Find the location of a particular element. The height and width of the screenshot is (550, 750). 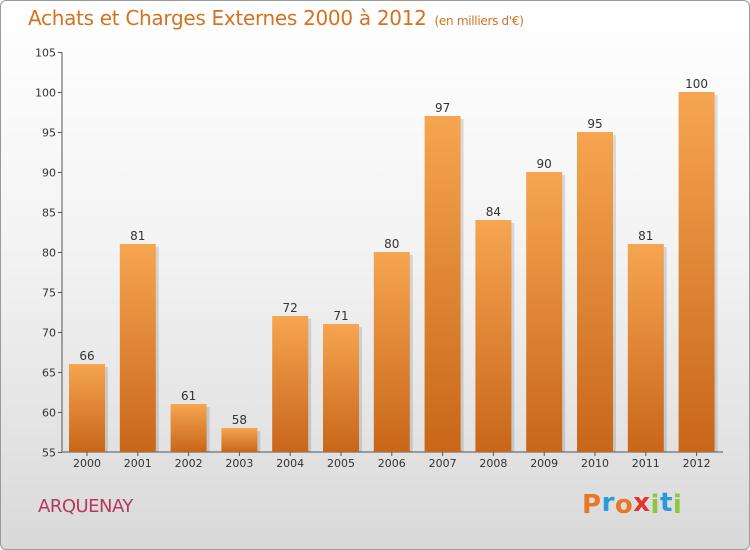

x-tick-label-2011: 2011 is located at coordinates (646, 463).